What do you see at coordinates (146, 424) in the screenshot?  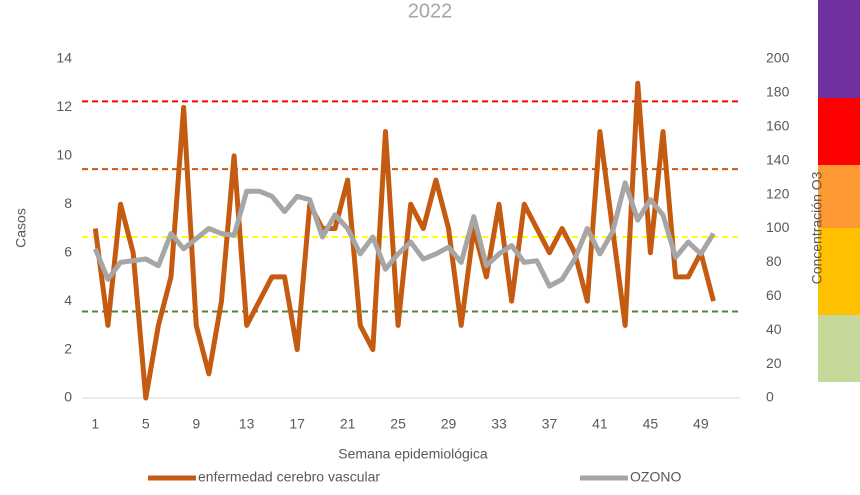 I see `x-tick-label: 5` at bounding box center [146, 424].